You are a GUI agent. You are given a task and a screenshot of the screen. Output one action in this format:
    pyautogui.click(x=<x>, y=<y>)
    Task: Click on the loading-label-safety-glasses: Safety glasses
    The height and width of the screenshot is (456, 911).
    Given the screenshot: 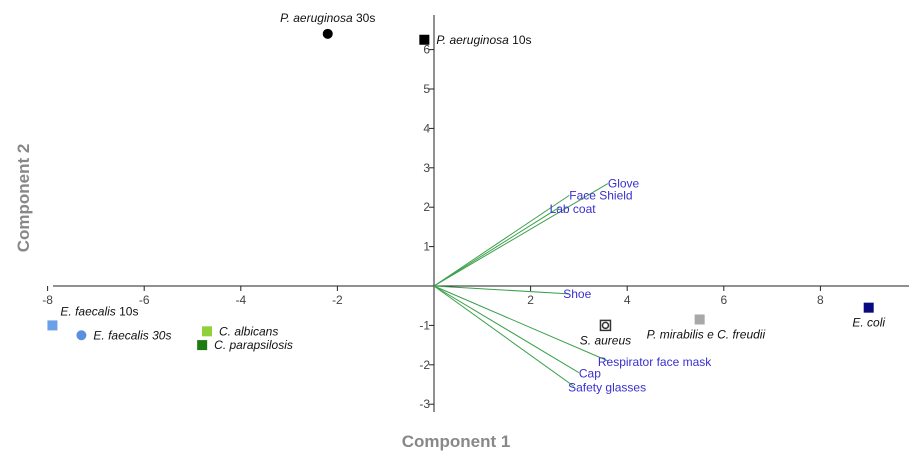 What is the action you would take?
    pyautogui.click(x=607, y=387)
    